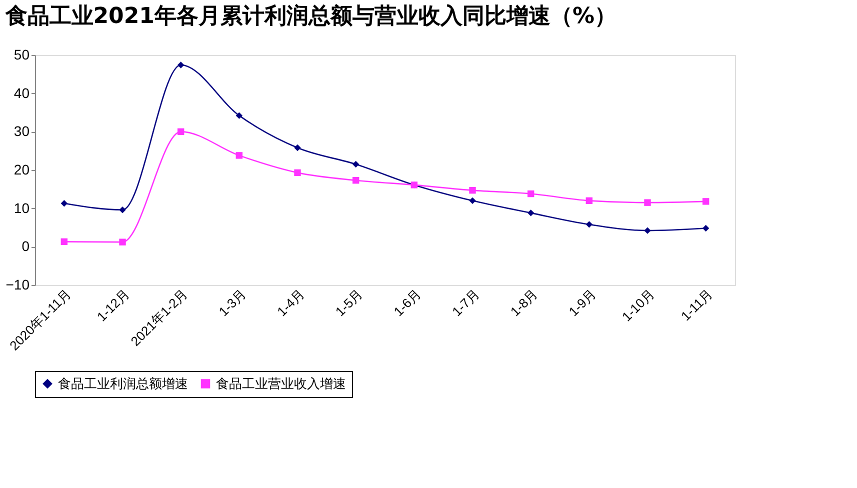  I want to click on x-tick-label: 1-4月, so click(291, 303).